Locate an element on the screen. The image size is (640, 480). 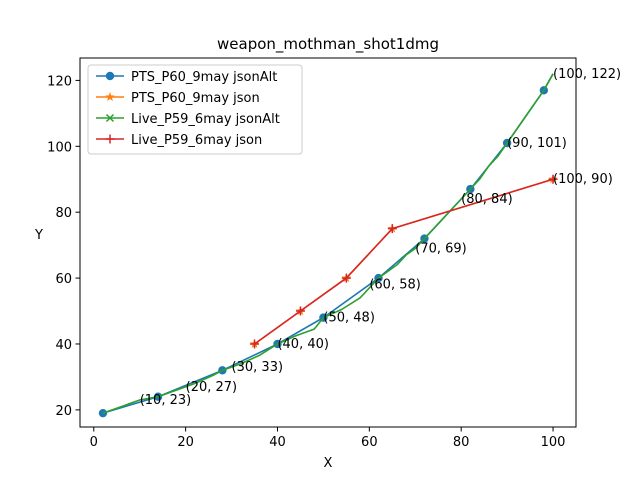
legend-label: Live_P59_6may json is located at coordinates (196, 140).